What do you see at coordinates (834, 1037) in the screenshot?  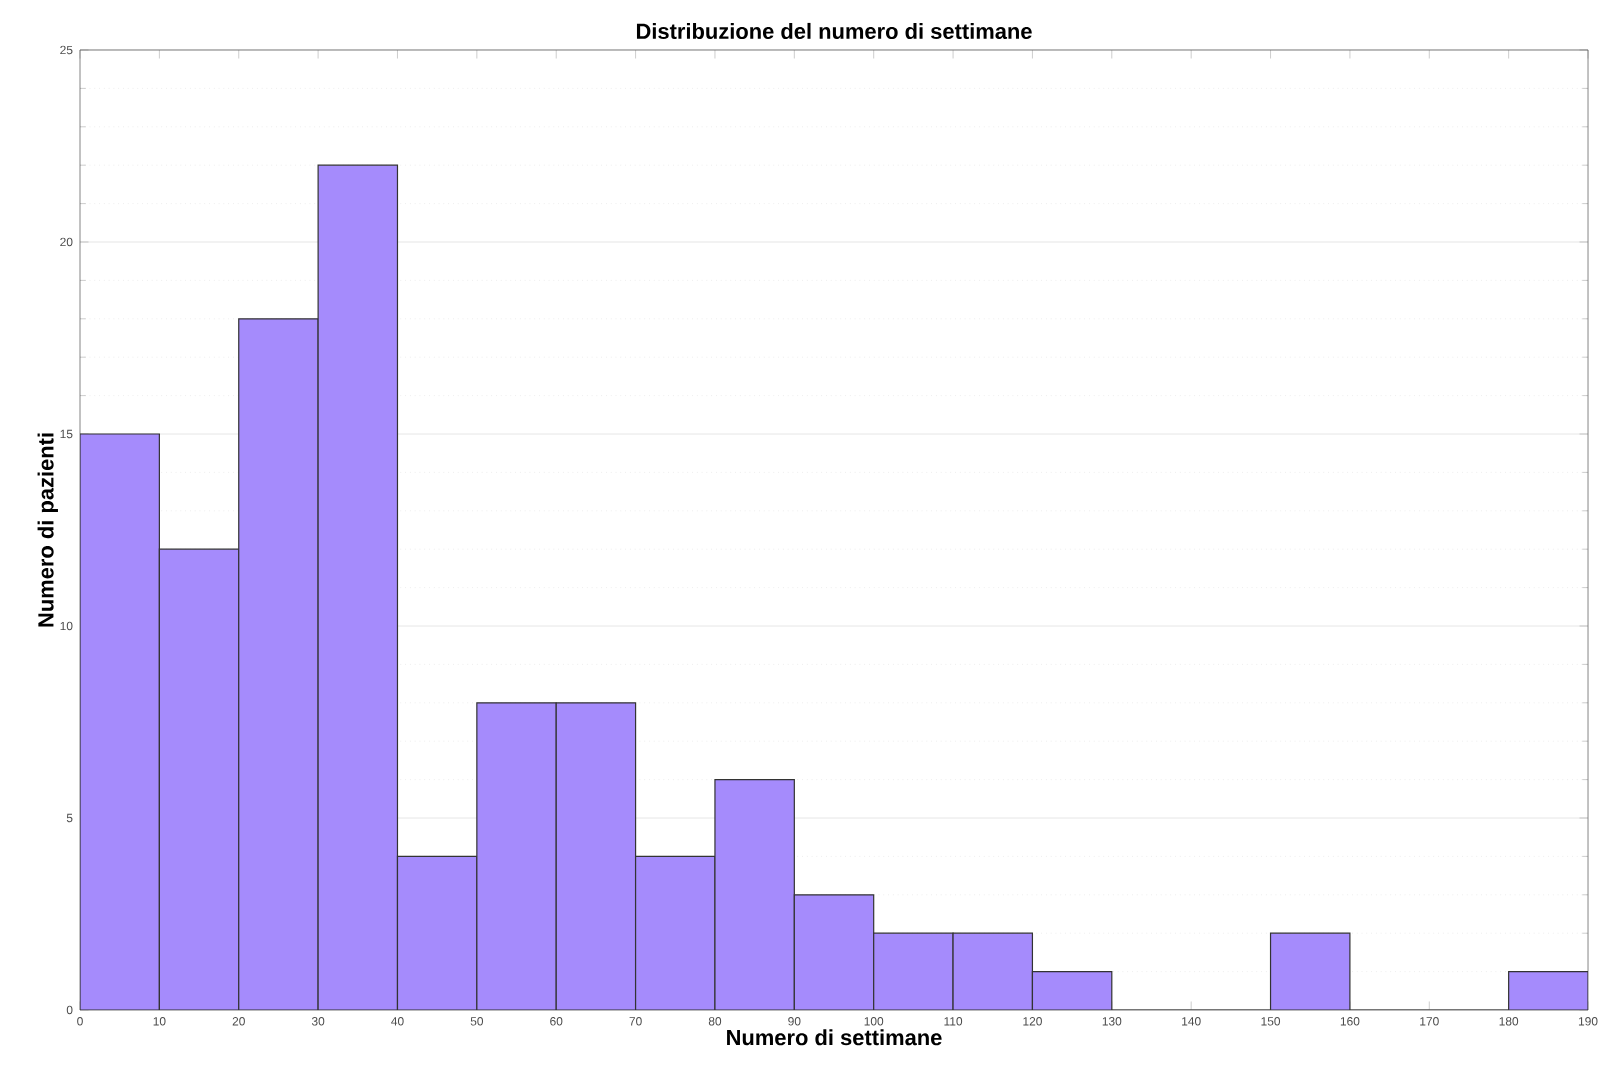 I see `x-axis-title: Numero di settimane` at bounding box center [834, 1037].